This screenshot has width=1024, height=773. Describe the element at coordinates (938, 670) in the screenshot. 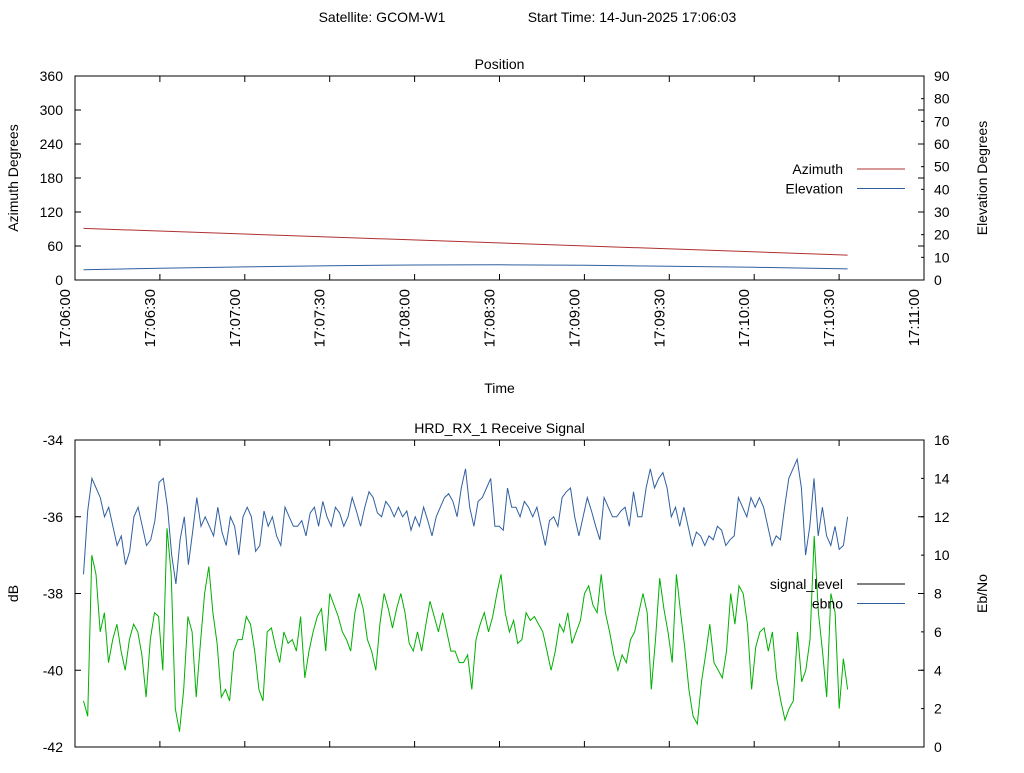

I see `y2-tick-label: 4` at that location.